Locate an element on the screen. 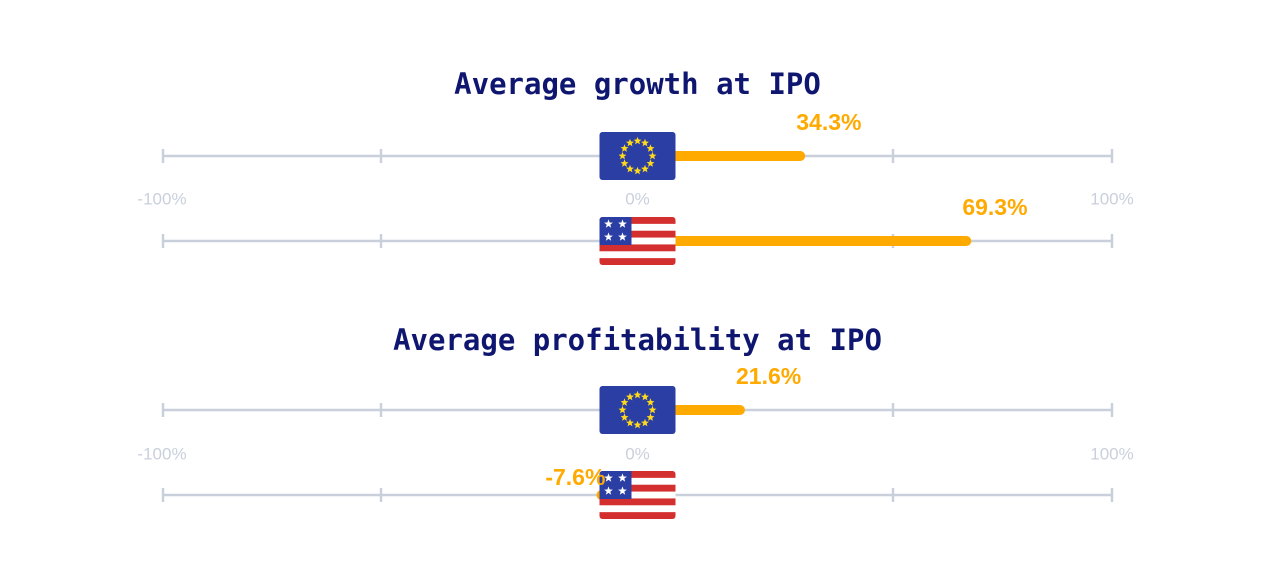  bar-row-eu: 34.3% is located at coordinates (637, 144).